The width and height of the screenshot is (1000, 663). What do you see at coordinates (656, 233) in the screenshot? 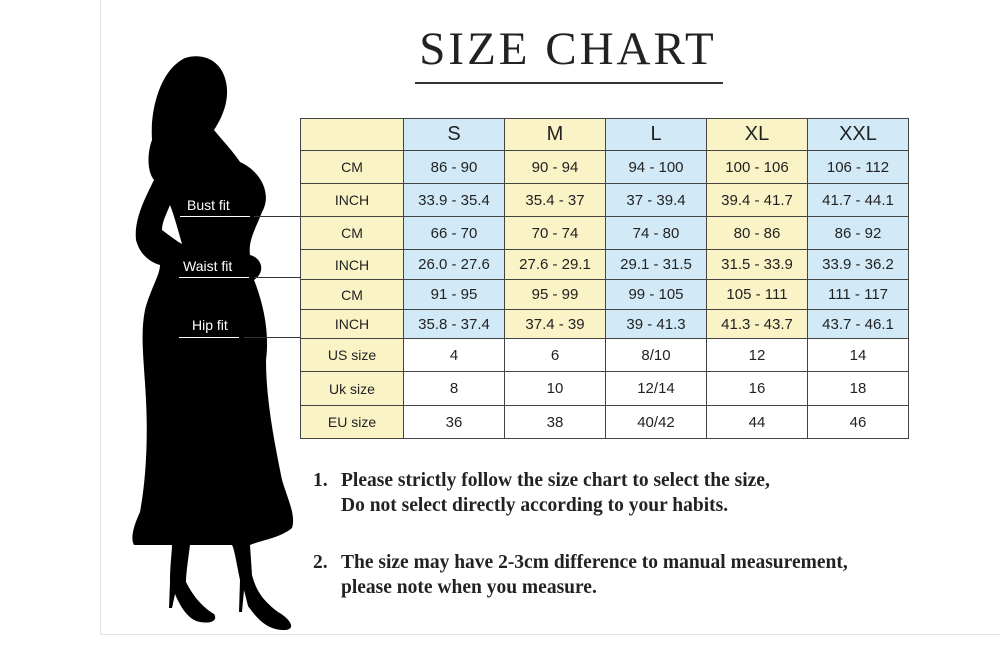
I see `table-cell: 74 - 80` at bounding box center [656, 233].